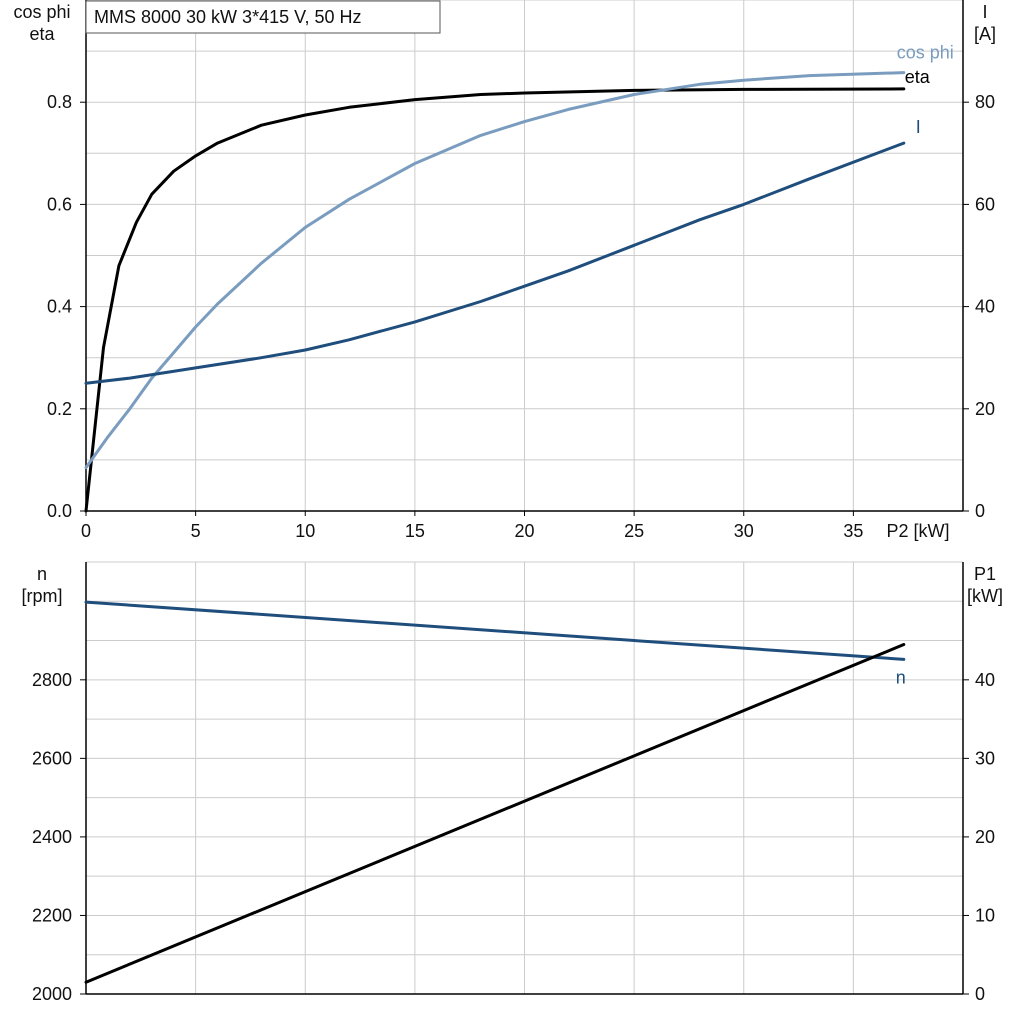 The image size is (1024, 1024). What do you see at coordinates (52, 915) in the screenshot?
I see `y-left-tick-label: 2200` at bounding box center [52, 915].